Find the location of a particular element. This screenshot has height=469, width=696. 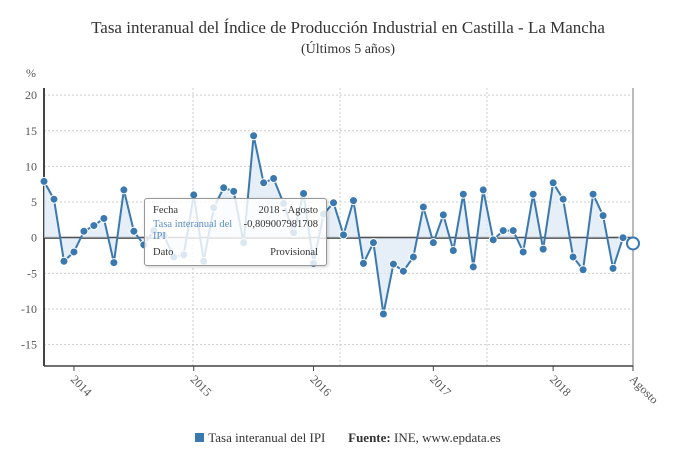

legend-item: Tasa interanual del IPI is located at coordinates (260, 437).